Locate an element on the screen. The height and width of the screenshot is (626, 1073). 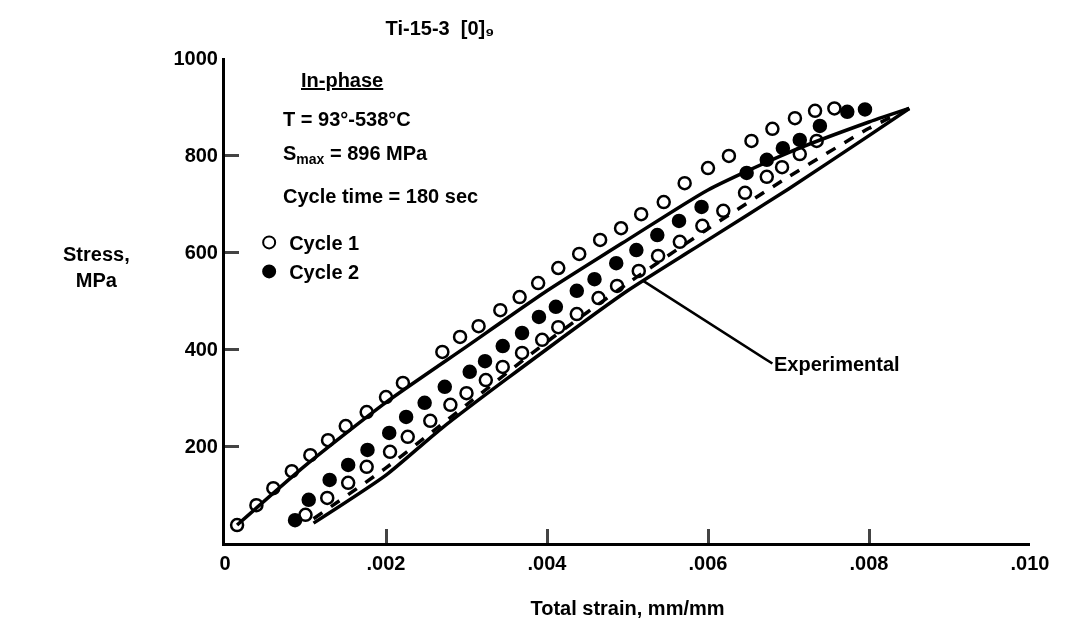
x-tick-label: .004 is located at coordinates (547, 563).